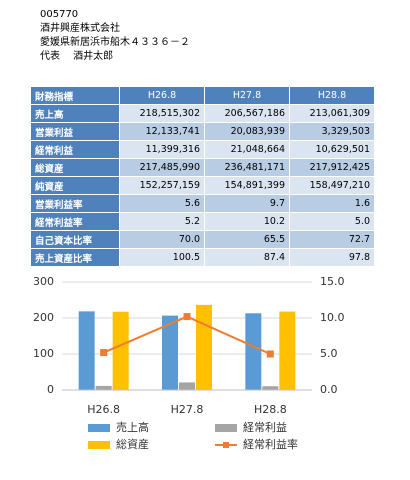 The height and width of the screenshot is (480, 410). What do you see at coordinates (332, 95) in the screenshot?
I see `table-cell: H28.8` at bounding box center [332, 95].